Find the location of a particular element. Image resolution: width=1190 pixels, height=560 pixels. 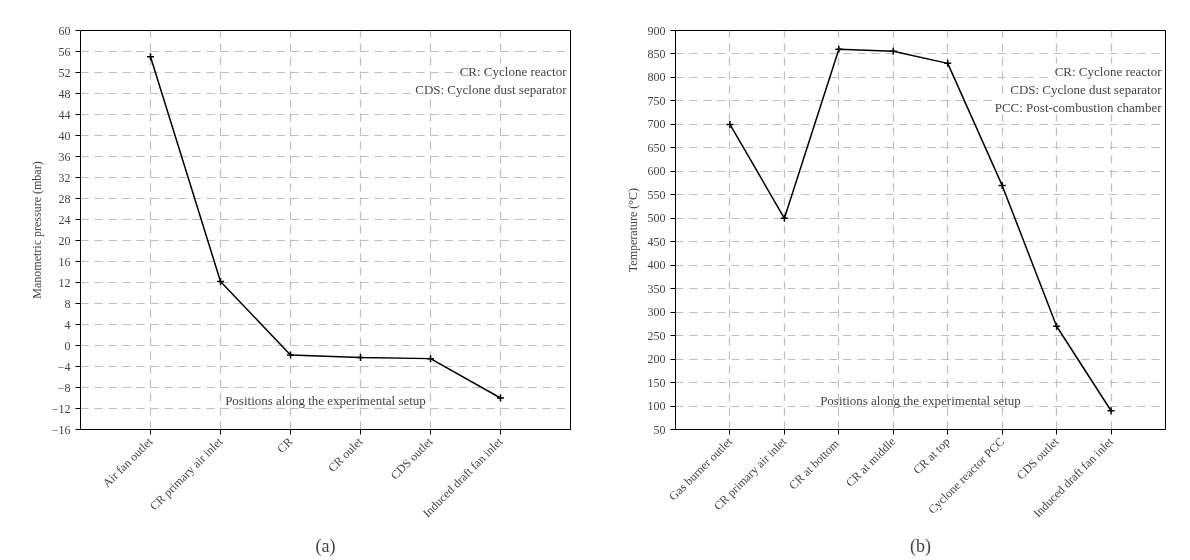

x-tick-label: CR oulet is located at coordinates (345, 454).